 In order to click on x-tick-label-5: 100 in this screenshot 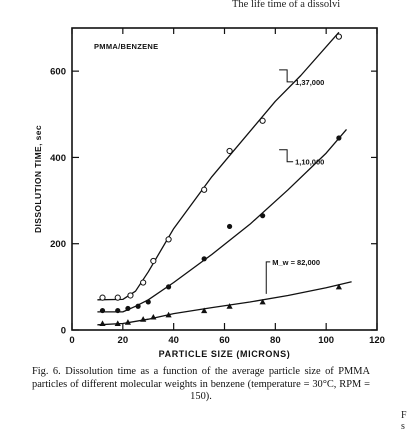, I will do `click(326, 340)`.